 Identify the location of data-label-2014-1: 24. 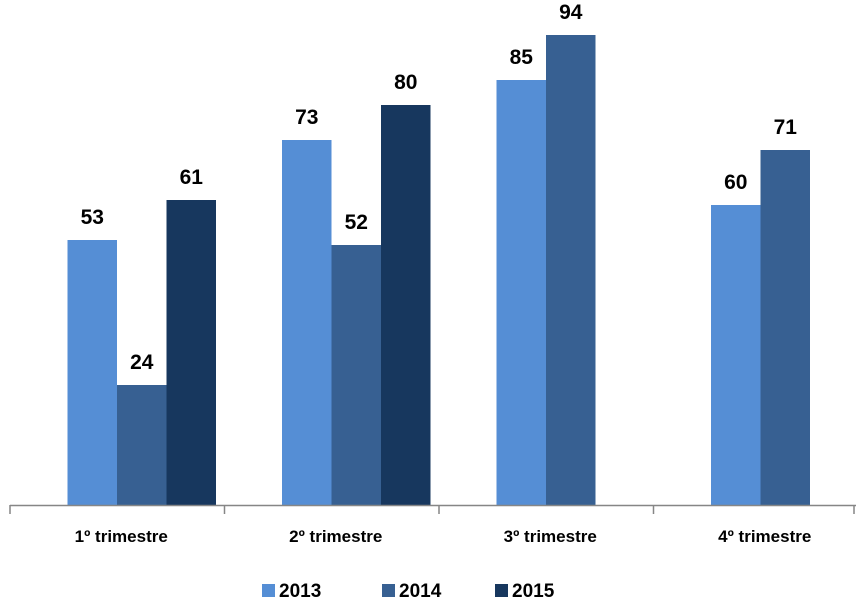
(142, 362).